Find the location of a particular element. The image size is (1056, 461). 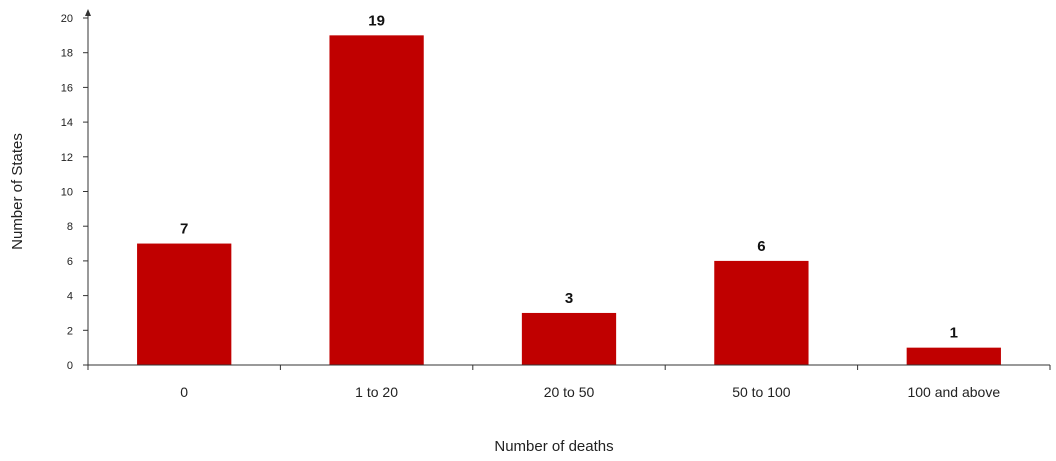

data-label-0: 7 is located at coordinates (184, 229).